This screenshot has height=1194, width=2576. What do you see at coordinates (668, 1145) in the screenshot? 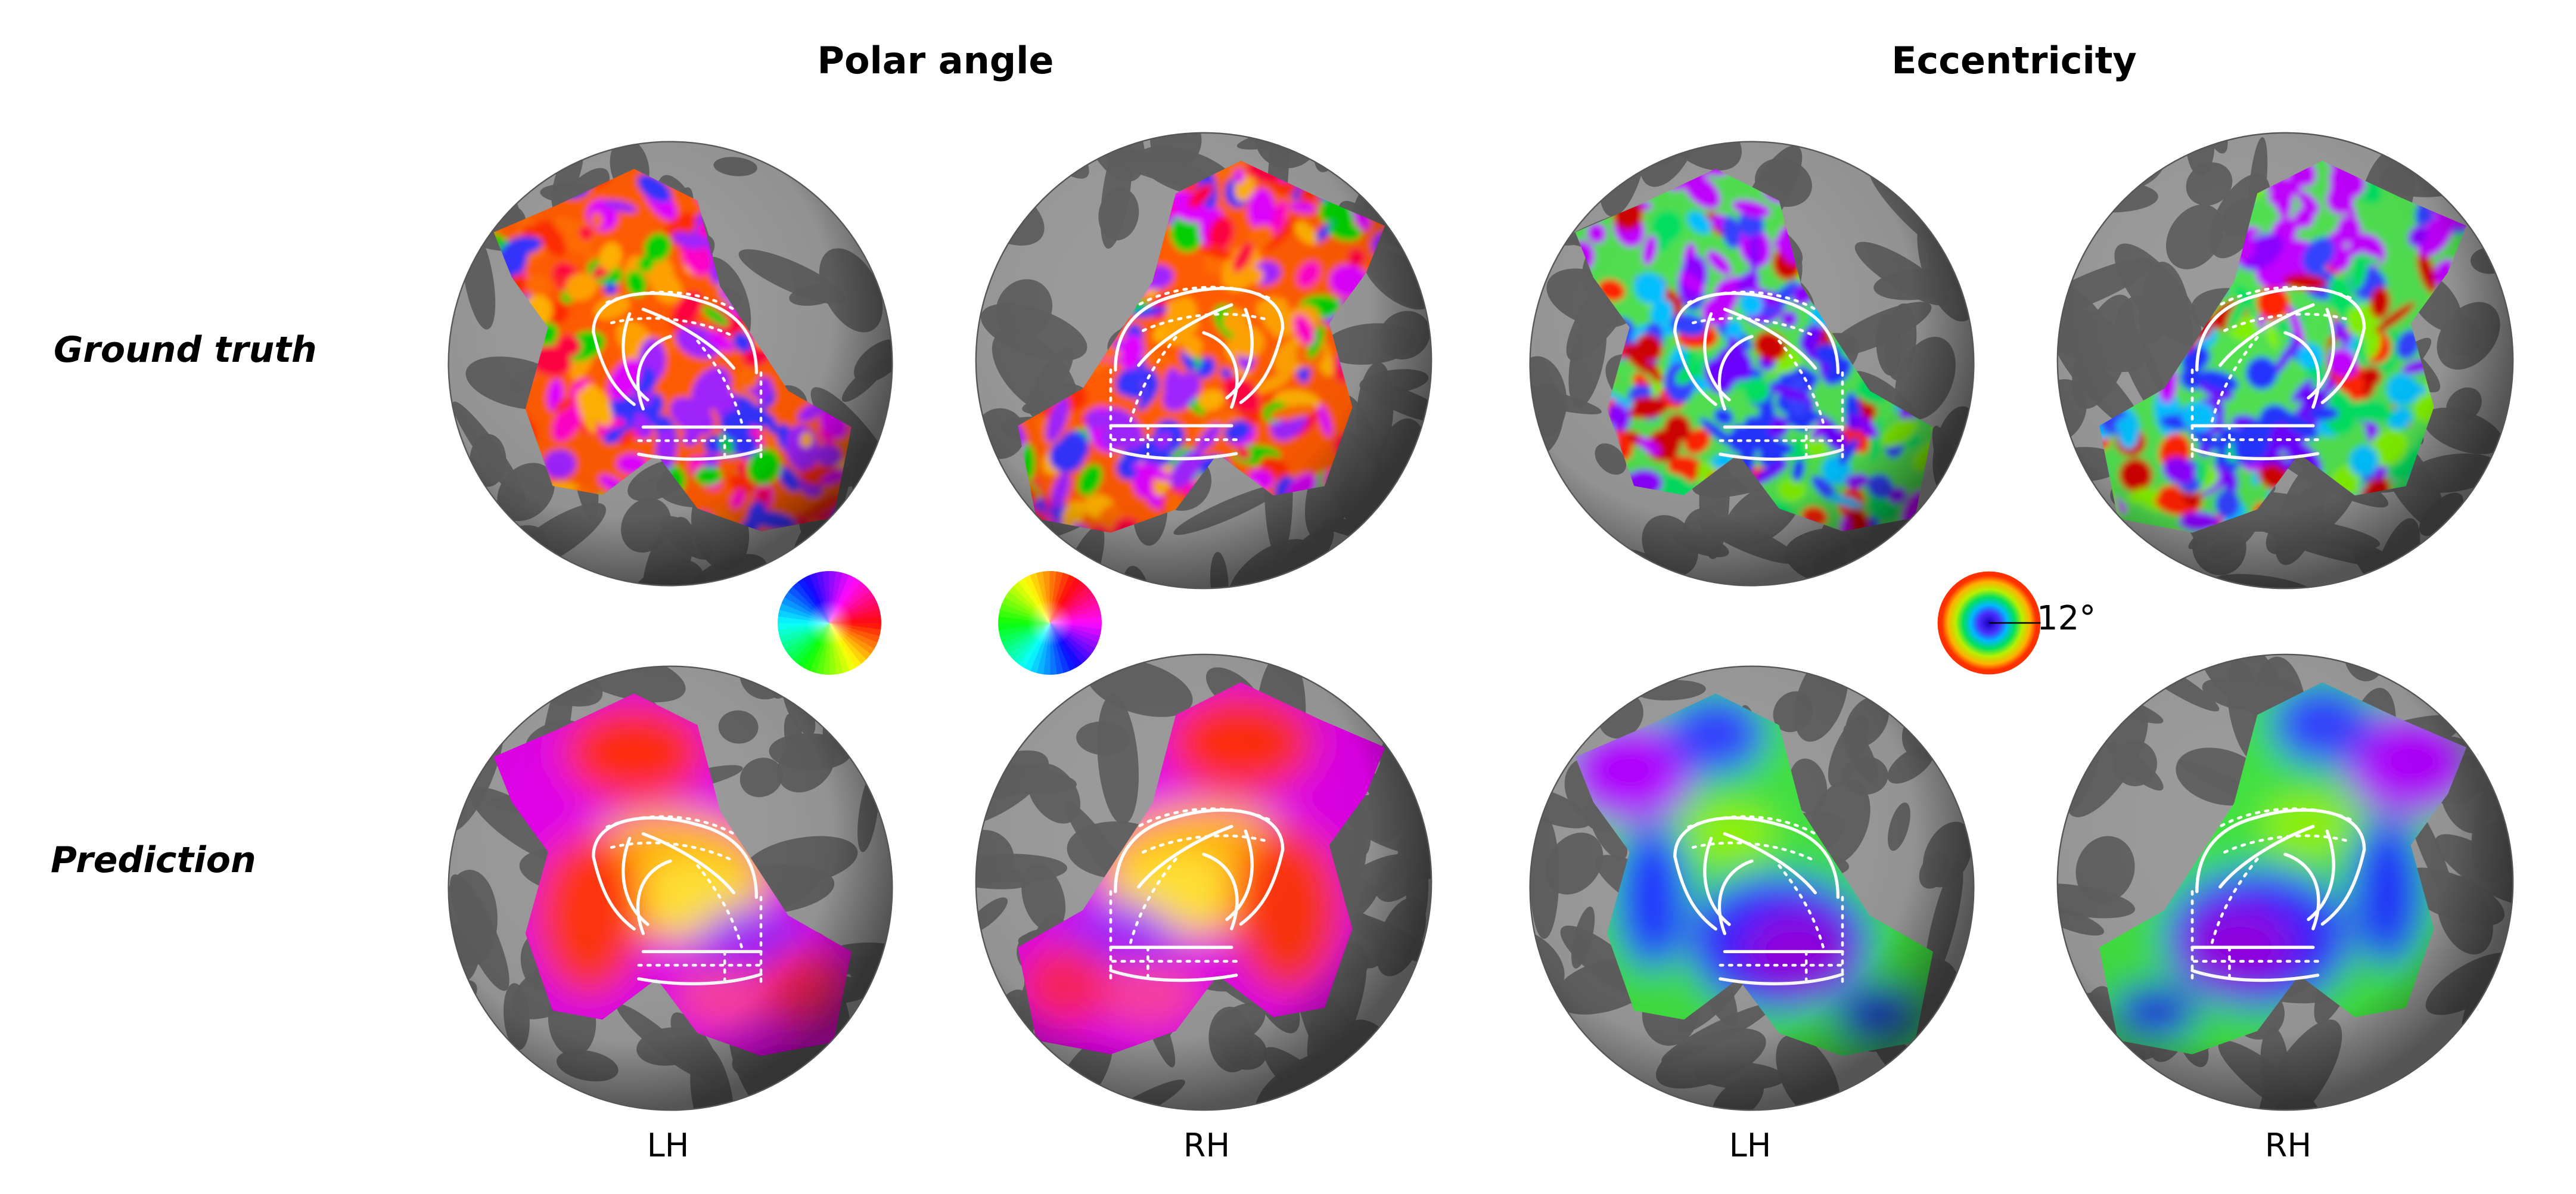
I see `hemi-label-polar-lh: LH` at bounding box center [668, 1145].